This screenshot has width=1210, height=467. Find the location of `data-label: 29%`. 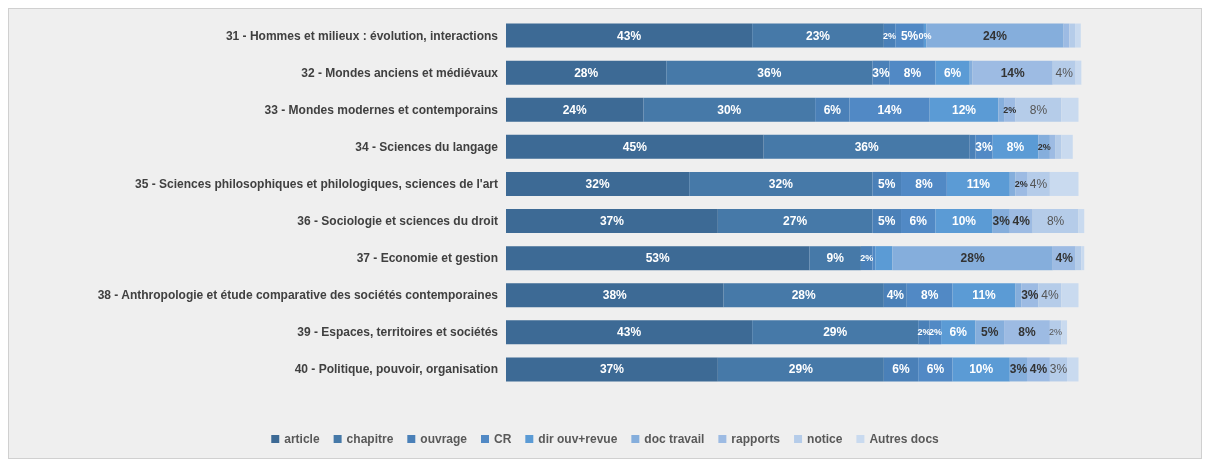

data-label: 29% is located at coordinates (801, 369).